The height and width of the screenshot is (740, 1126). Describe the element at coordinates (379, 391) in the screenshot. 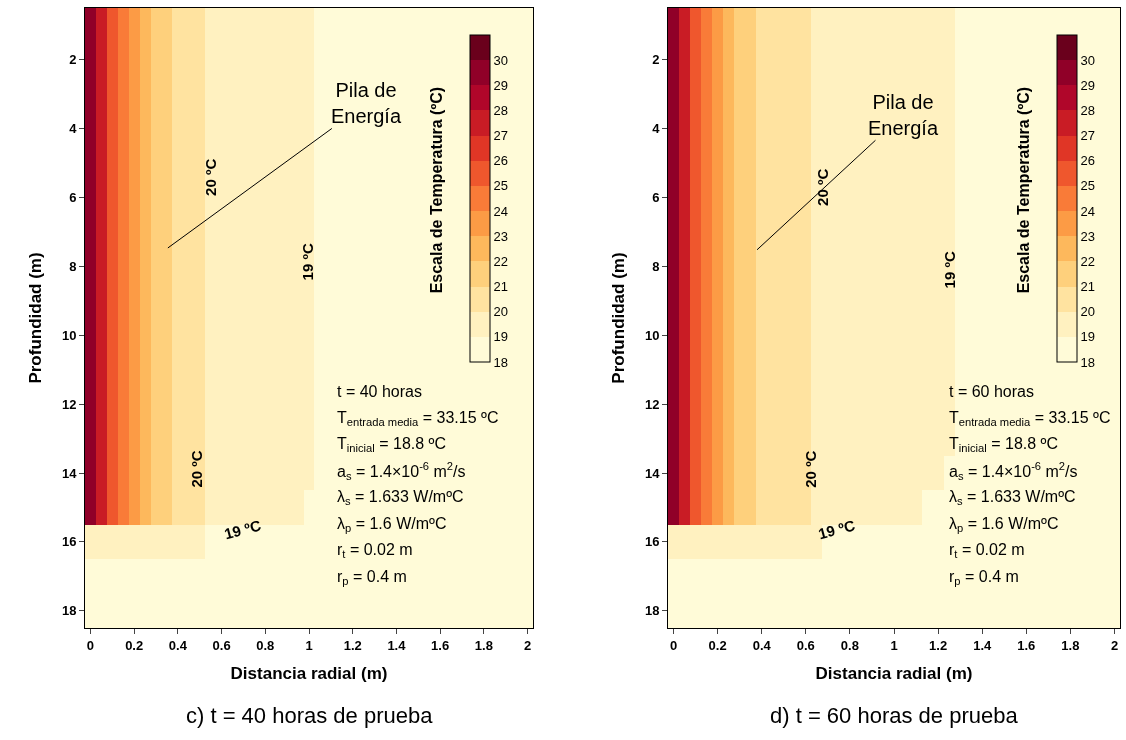

I see `annotation: t = 40 horas` at that location.